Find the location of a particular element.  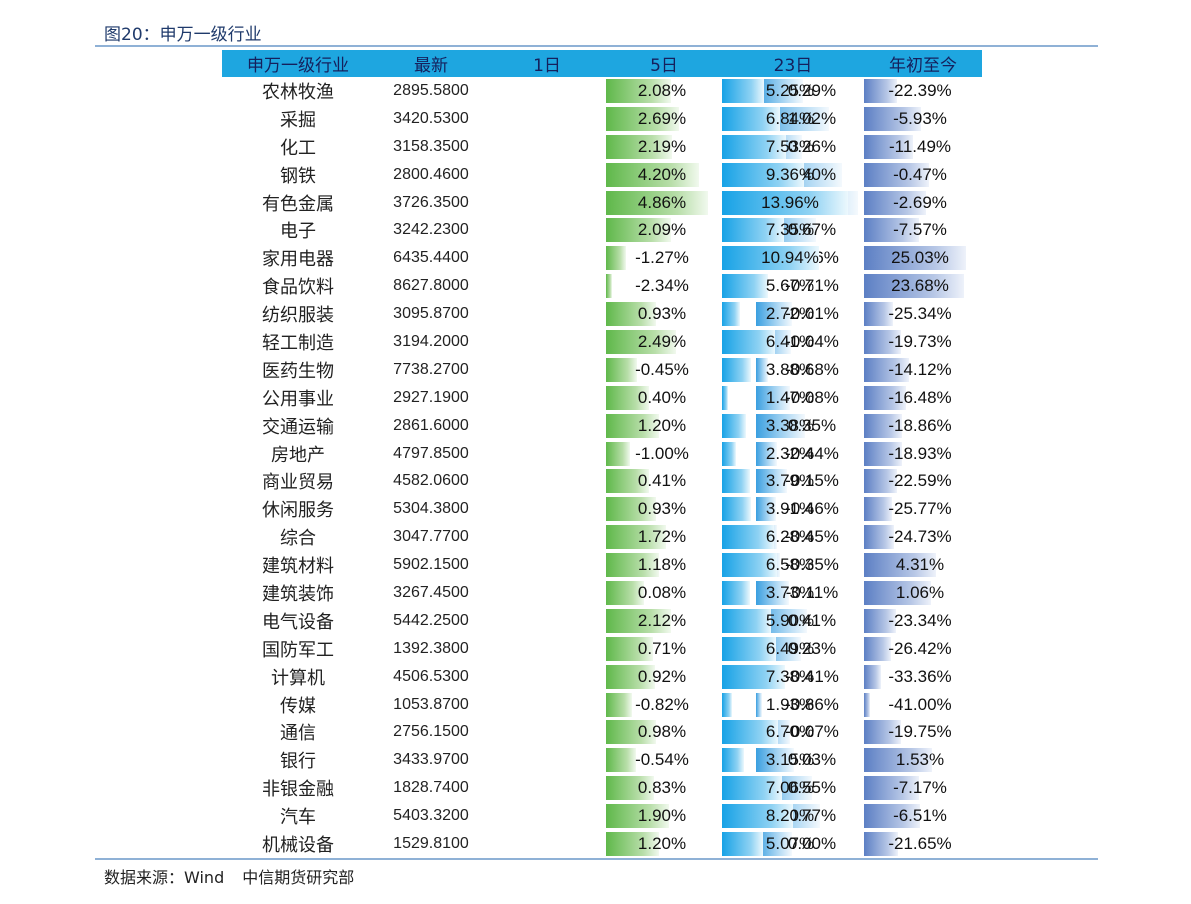

table-row: 汽车 5403.3200 0.77% 1.90% 8.20% -6.51% is located at coordinates (602, 816).